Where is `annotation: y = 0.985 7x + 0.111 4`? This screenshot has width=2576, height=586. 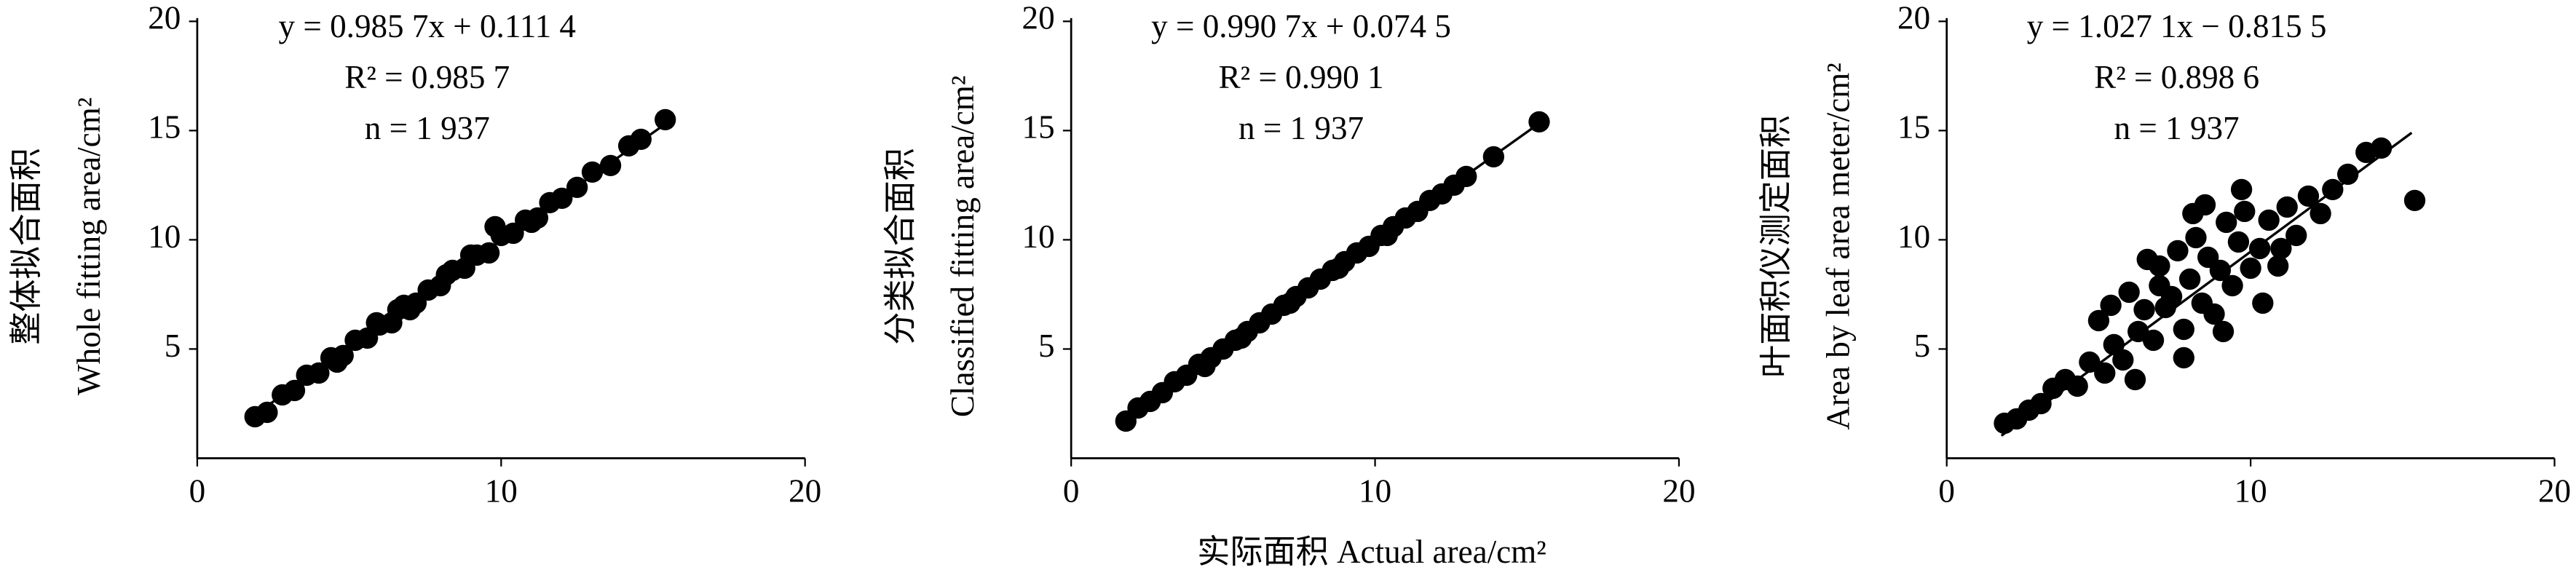 annotation: y = 0.985 7x + 0.111 4 is located at coordinates (427, 26).